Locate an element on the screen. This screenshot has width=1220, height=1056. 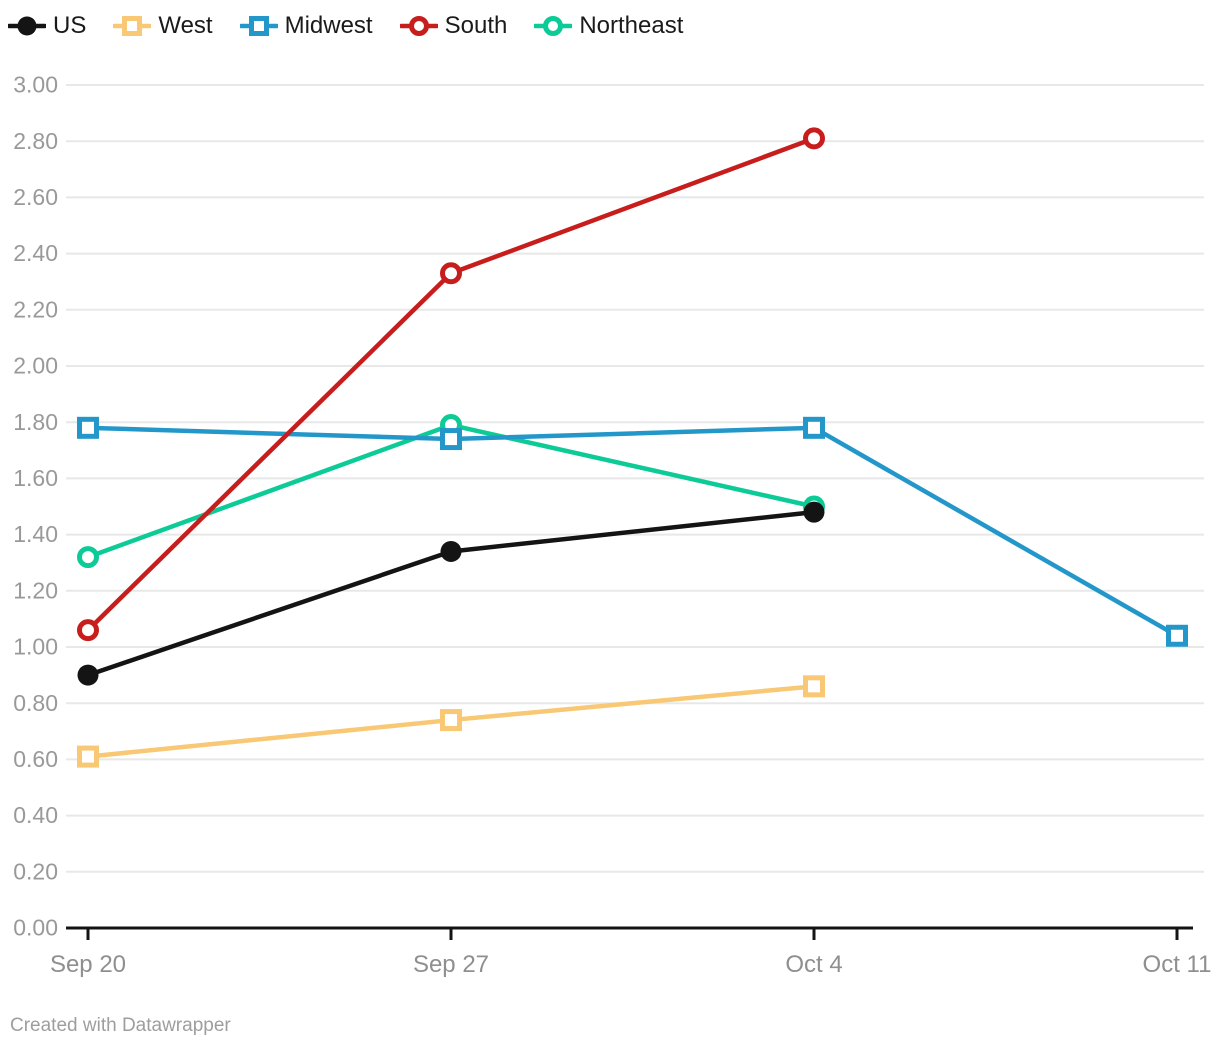
legend-label: South is located at coordinates (476, 25).